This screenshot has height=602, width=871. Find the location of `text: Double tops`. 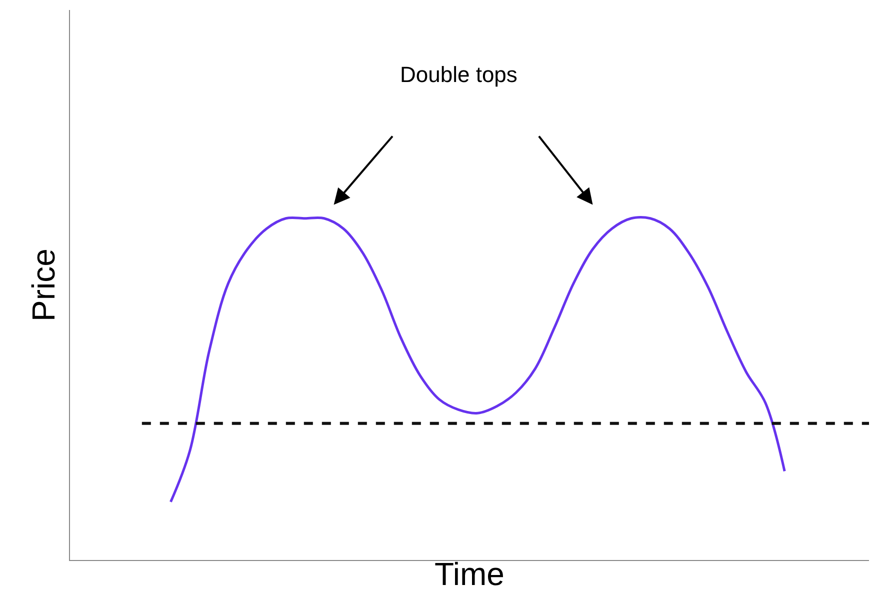

text: Double tops is located at coordinates (459, 74).